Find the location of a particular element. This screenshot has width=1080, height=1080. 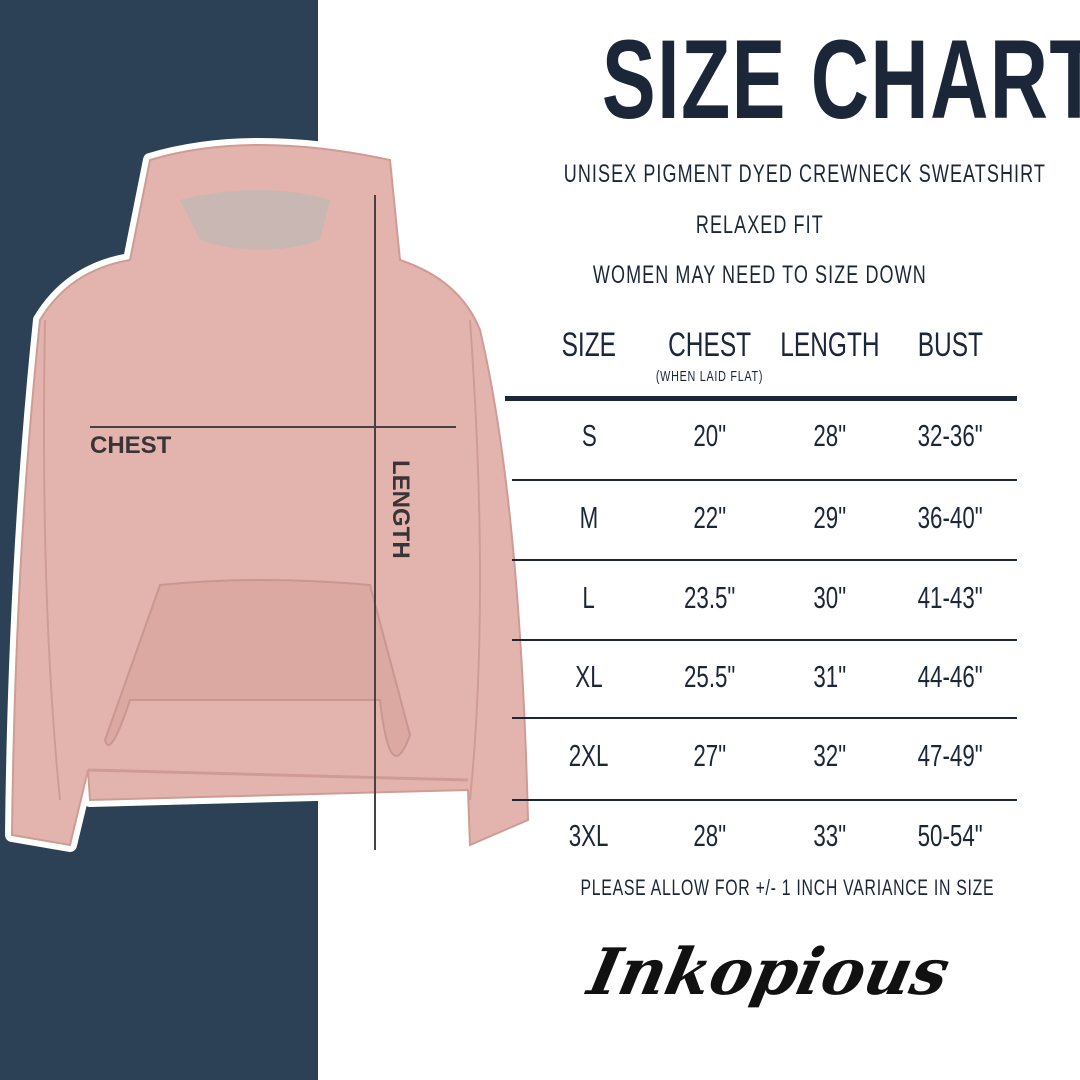

header-length: LENGTH is located at coordinates (830, 345).